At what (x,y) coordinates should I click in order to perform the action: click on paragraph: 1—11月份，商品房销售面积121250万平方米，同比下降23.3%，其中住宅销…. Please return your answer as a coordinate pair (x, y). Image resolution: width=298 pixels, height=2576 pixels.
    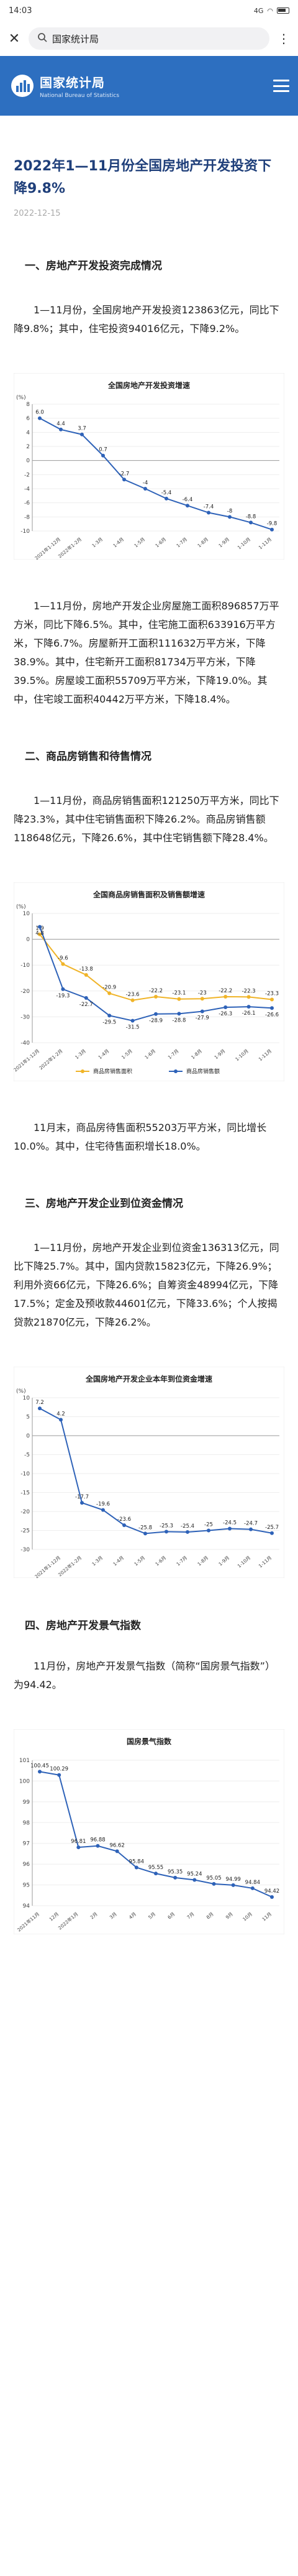
    Looking at the image, I should click on (146, 819).